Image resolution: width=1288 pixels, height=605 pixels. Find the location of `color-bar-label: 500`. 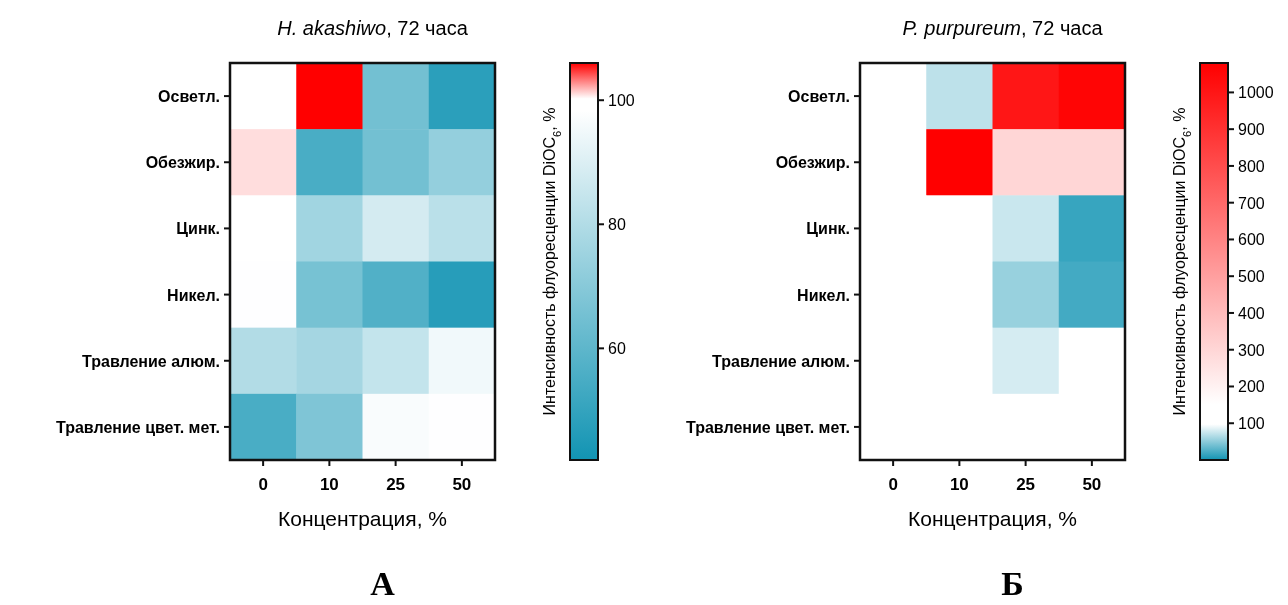

color-bar-label: 500 is located at coordinates (1251, 277).